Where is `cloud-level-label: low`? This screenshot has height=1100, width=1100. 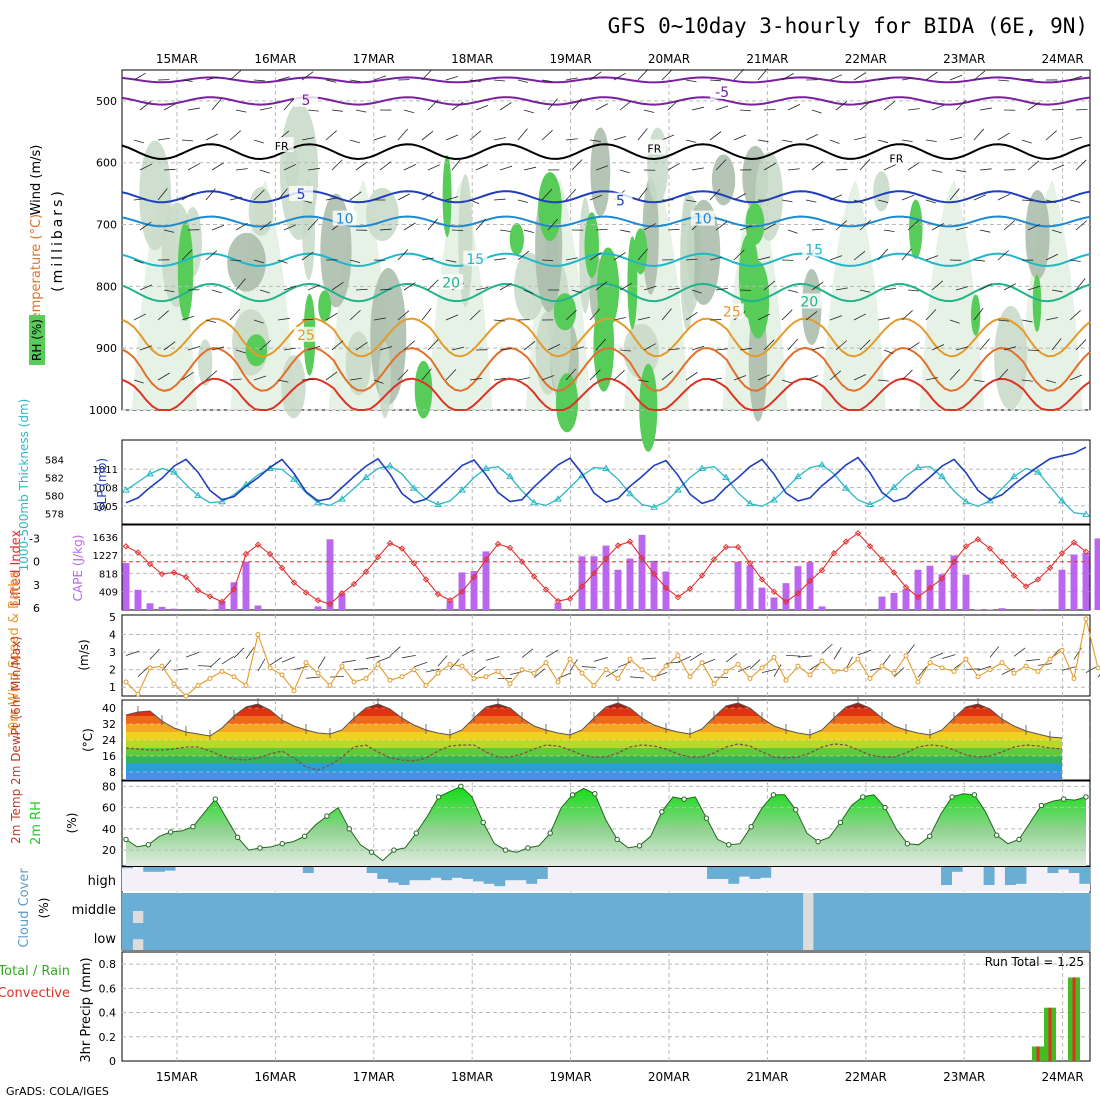
cloud-level-label: low is located at coordinates (105, 939).